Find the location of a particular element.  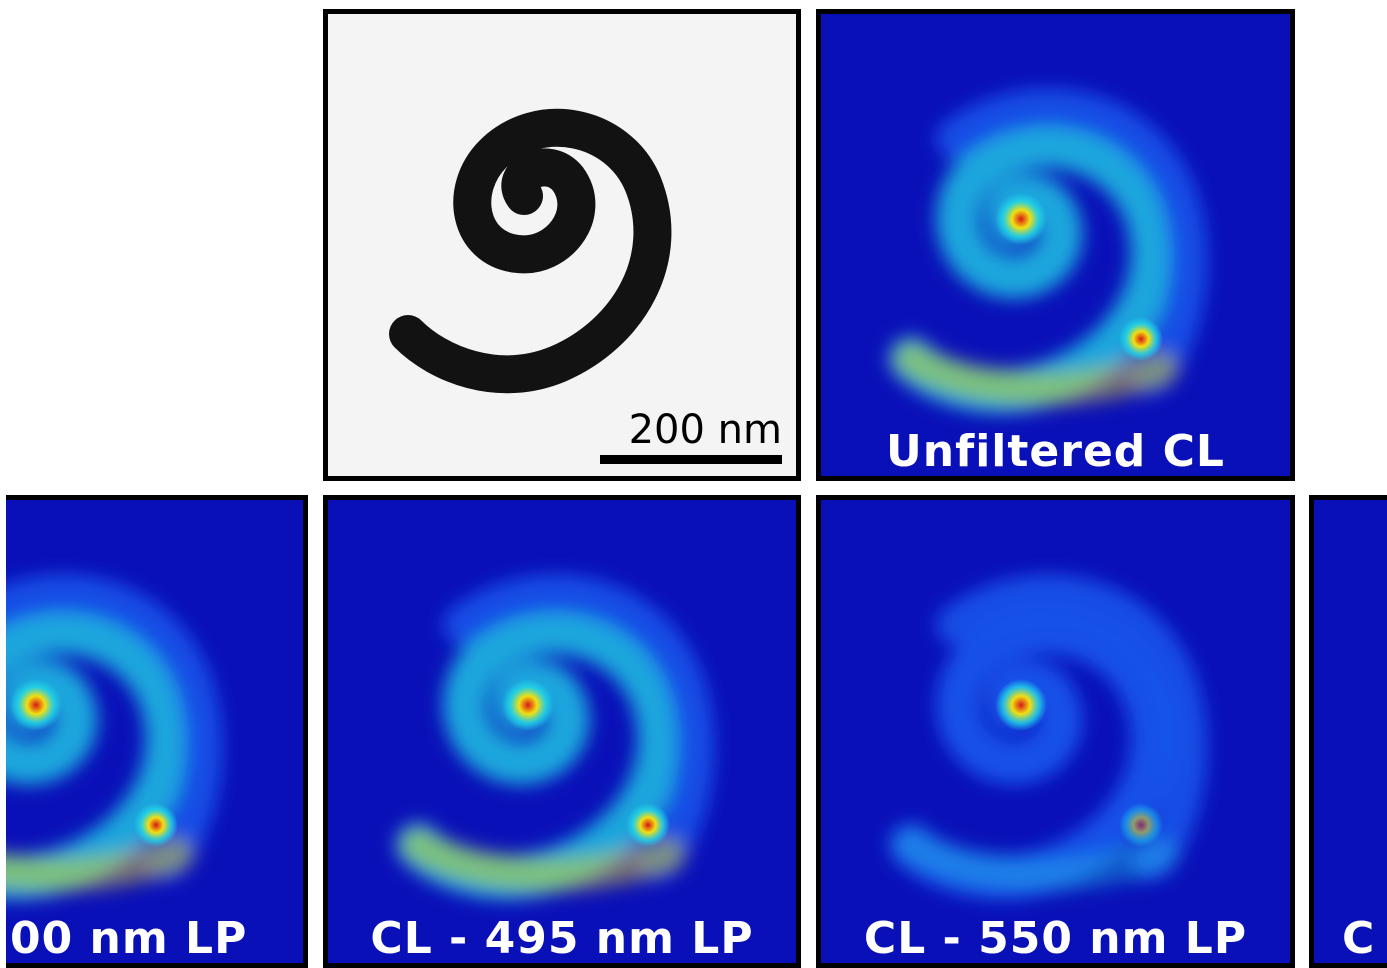

cl-map-lp400 is located at coordinates (154, 731).